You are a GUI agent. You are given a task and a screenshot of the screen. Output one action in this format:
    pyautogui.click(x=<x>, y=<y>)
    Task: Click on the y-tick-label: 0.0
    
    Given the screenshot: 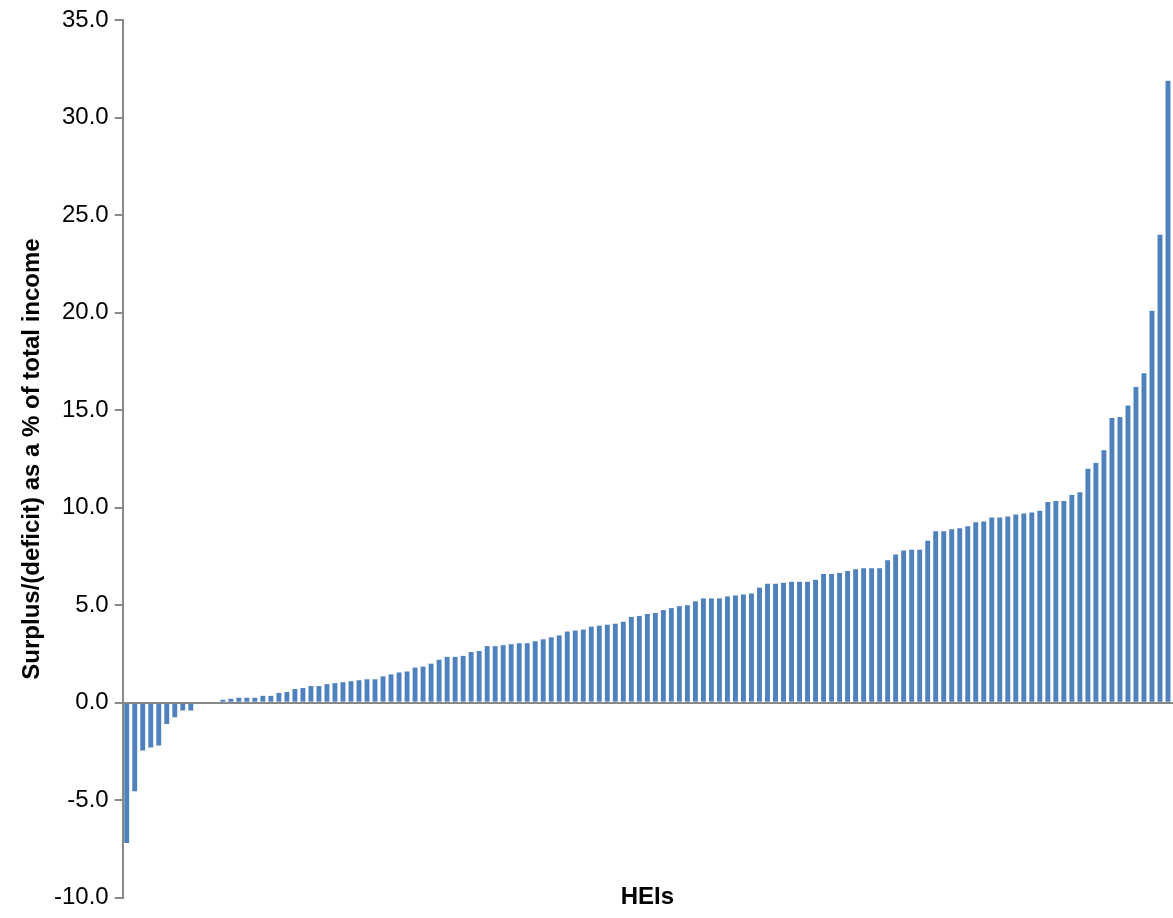 What is the action you would take?
    pyautogui.click(x=92, y=701)
    